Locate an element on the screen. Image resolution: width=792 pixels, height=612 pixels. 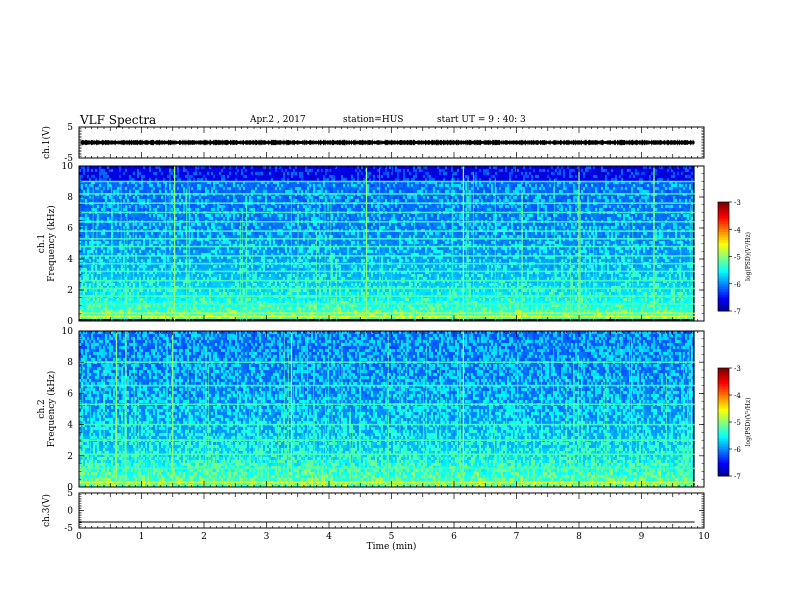
x-tick-label: 3 is located at coordinates (267, 537).